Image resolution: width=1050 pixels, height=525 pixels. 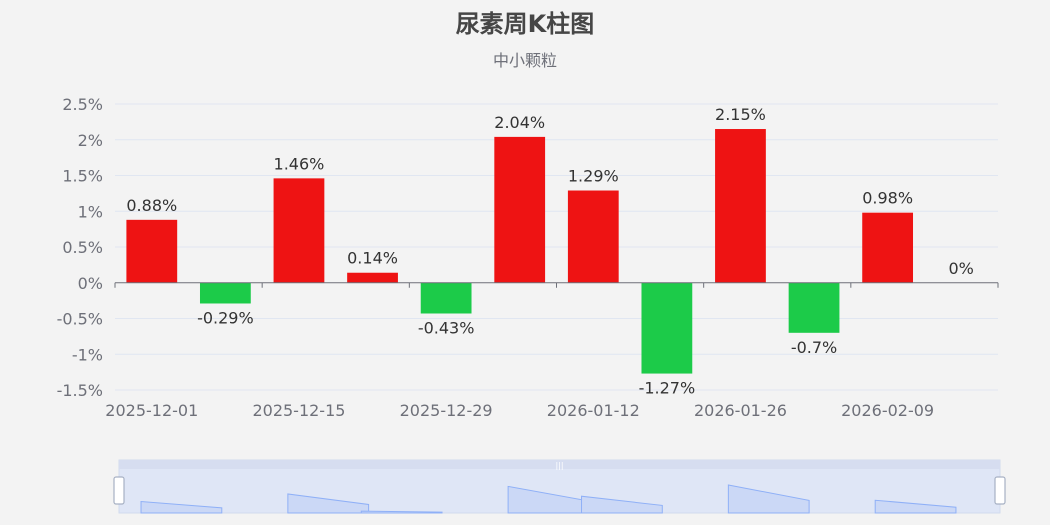 What do you see at coordinates (887, 410) in the screenshot?
I see `x-tick-label: 2026-02-09` at bounding box center [887, 410].